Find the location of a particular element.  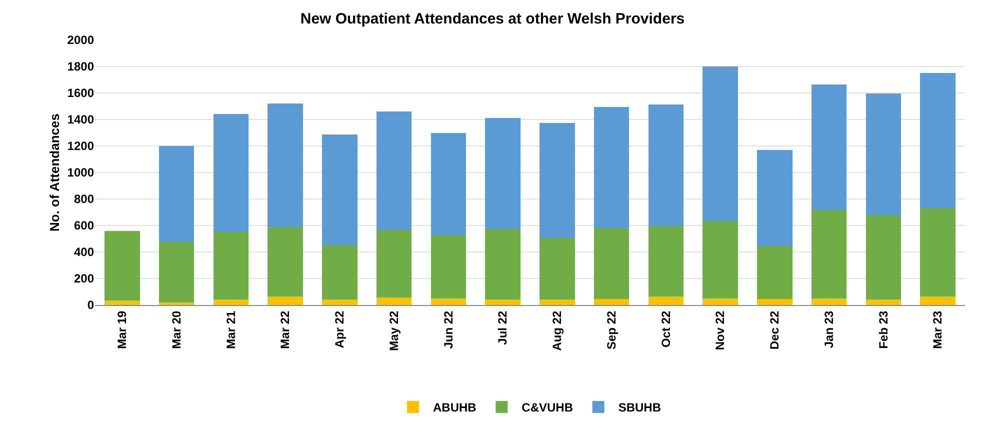

x-tick-label: Nov 22 is located at coordinates (720, 330).